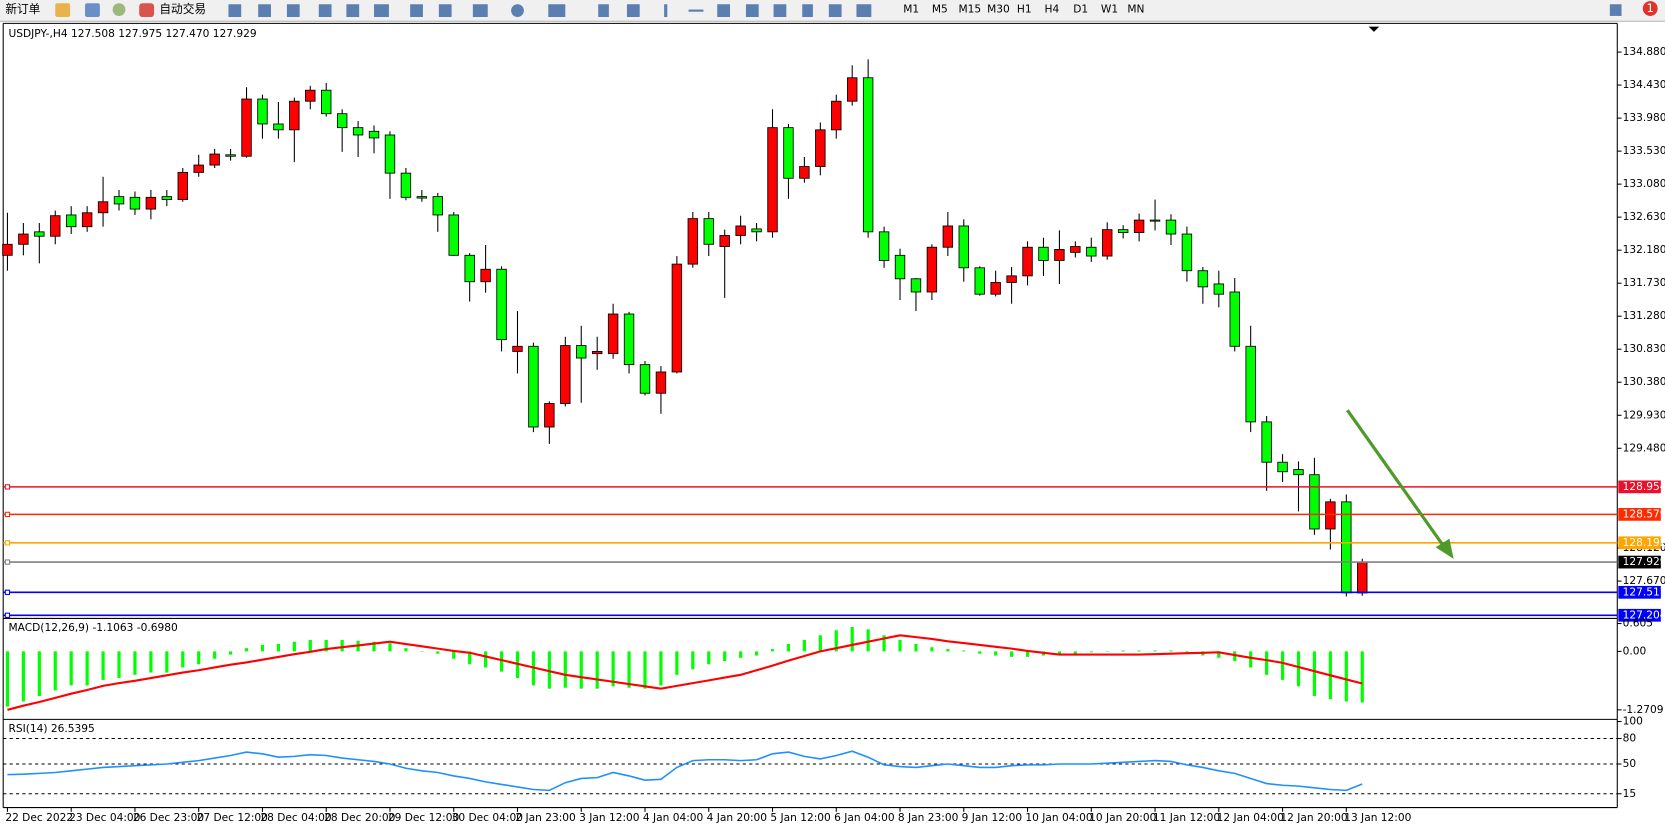 The height and width of the screenshot is (830, 1665). What do you see at coordinates (1109, 9) in the screenshot?
I see `timeframe-button: W1` at bounding box center [1109, 9].